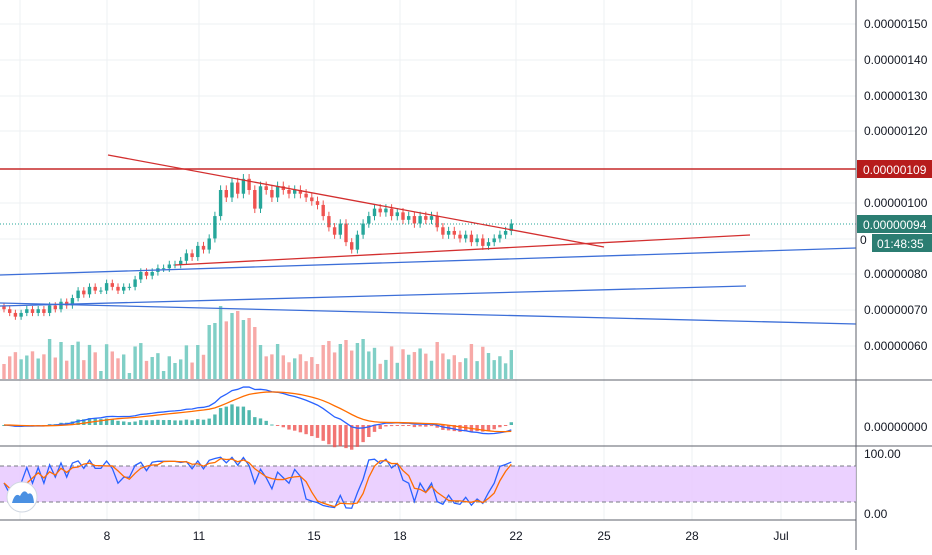  I want to click on current-price-tag-label: 0.00000094, so click(895, 225).